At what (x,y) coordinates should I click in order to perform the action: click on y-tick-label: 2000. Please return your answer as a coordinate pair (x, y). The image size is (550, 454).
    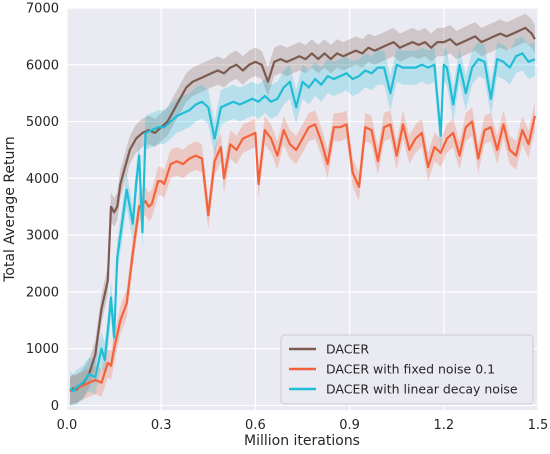
    Looking at the image, I should click on (42, 292).